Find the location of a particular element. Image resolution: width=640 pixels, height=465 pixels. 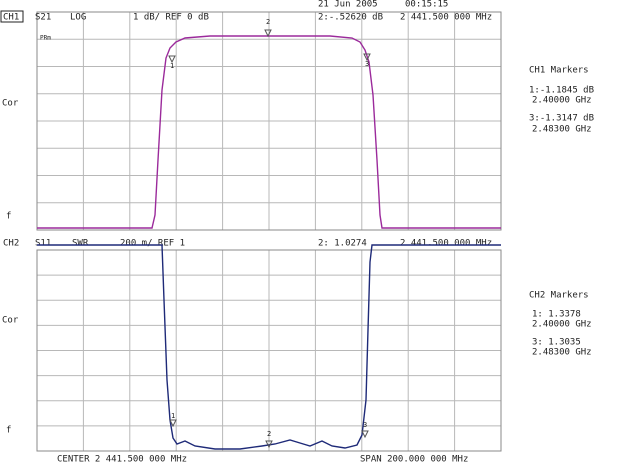

parameter: S21 is located at coordinates (43, 18).